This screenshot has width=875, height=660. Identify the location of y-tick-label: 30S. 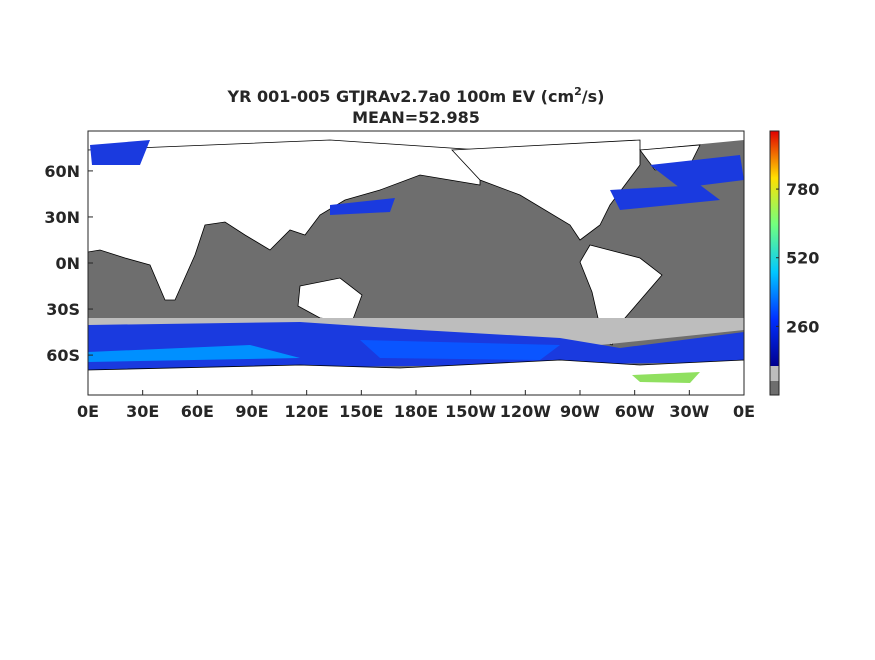
(63, 309).